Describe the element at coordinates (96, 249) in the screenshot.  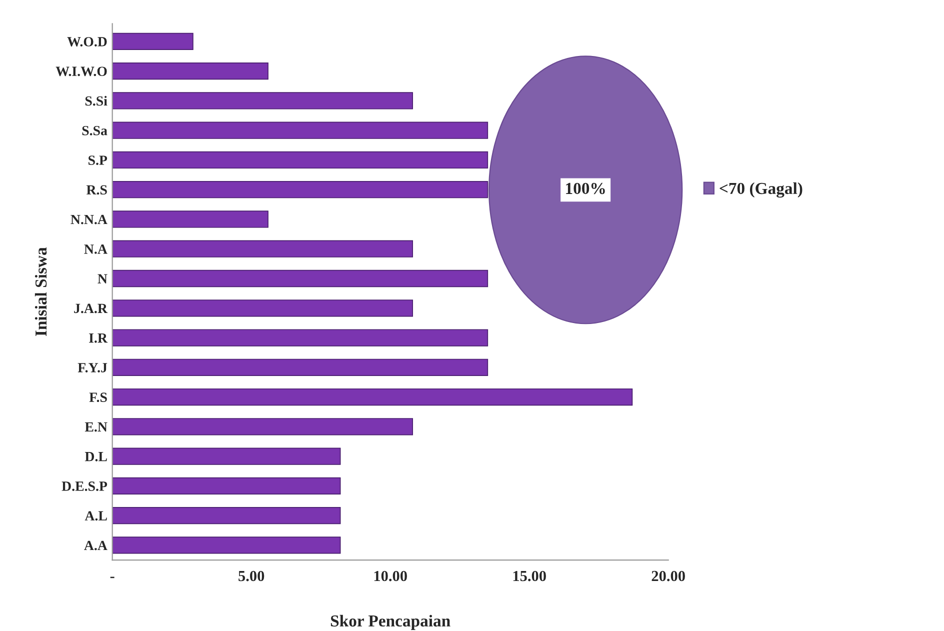
I see `y-tick-label: N.A` at that location.